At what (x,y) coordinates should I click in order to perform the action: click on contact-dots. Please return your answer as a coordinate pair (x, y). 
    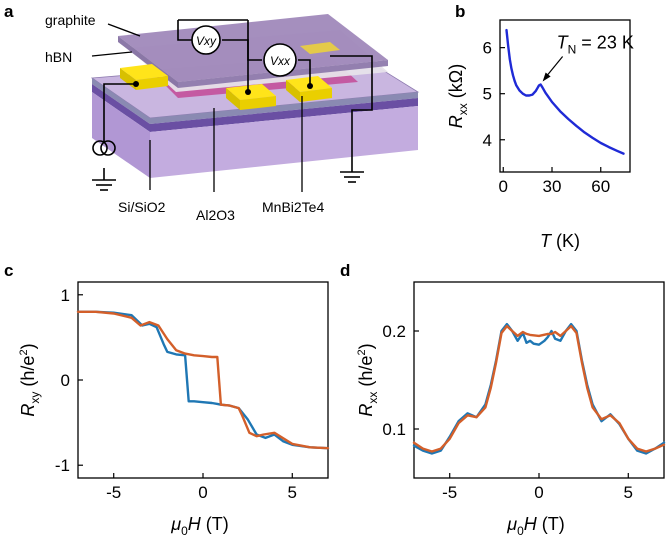
    Looking at the image, I should click on (223, 88).